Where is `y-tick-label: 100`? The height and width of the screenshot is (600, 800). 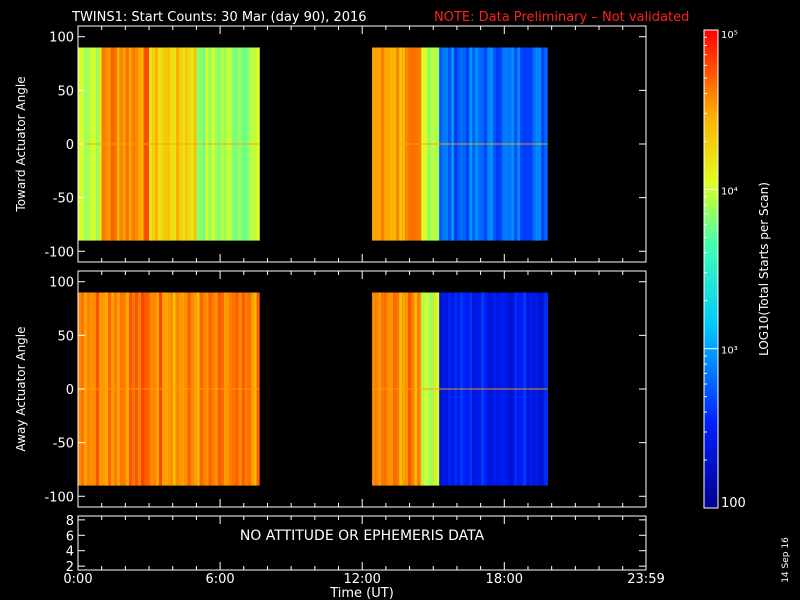 y-tick-label: 100 is located at coordinates (61, 38).